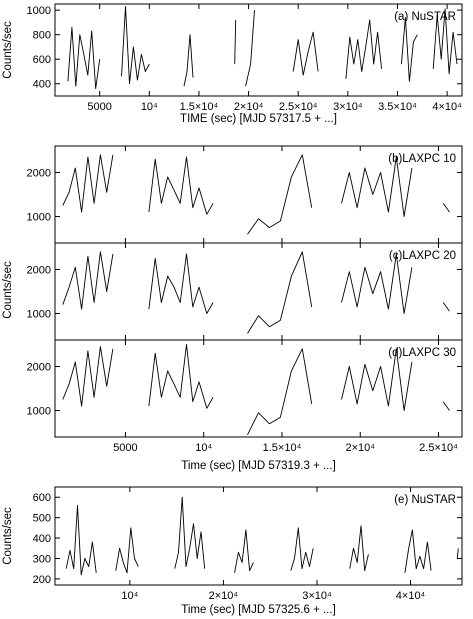 This screenshot has width=473, height=619. Describe the element at coordinates (282, 448) in the screenshot. I see `panel-d-xtick-label: 1.5×10⁴` at that location.